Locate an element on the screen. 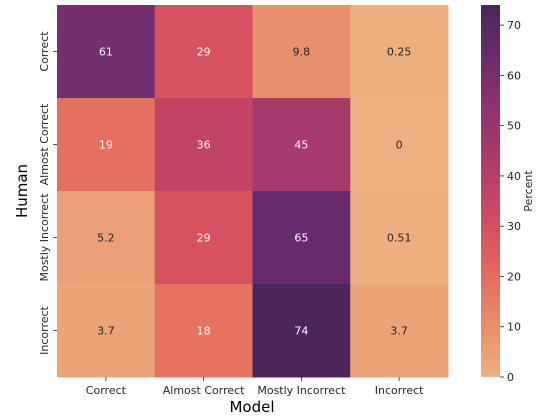  colorbar-tick-label: 30 is located at coordinates (514, 226).